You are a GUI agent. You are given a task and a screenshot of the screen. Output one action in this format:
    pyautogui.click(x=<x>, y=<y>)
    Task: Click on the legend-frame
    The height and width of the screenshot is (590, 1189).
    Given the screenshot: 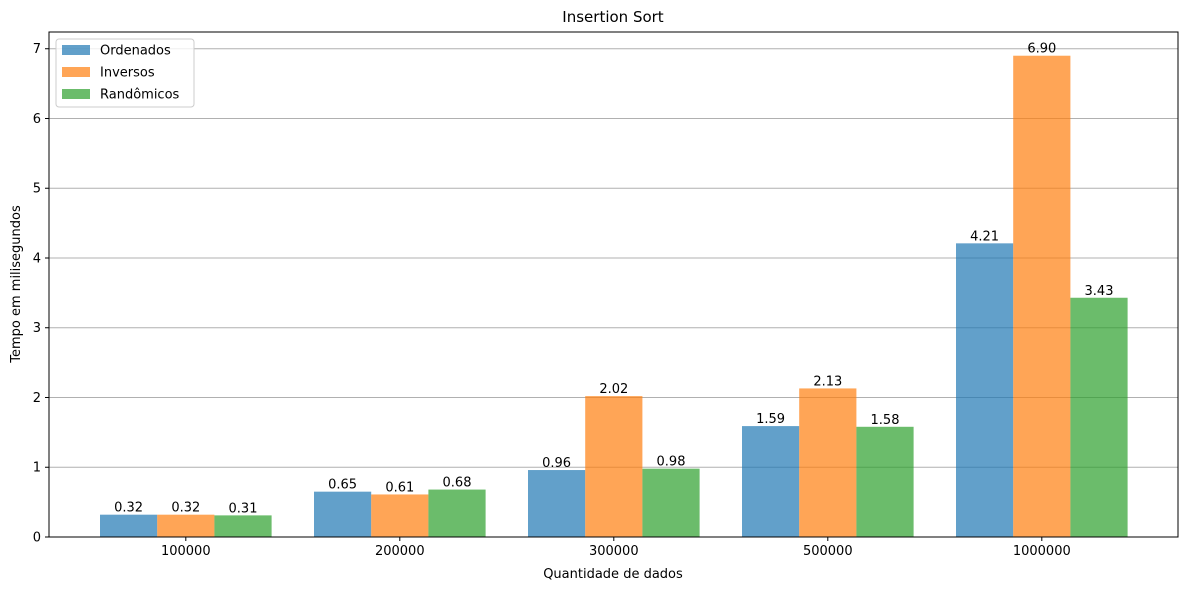 What is the action you would take?
    pyautogui.click(x=125, y=73)
    